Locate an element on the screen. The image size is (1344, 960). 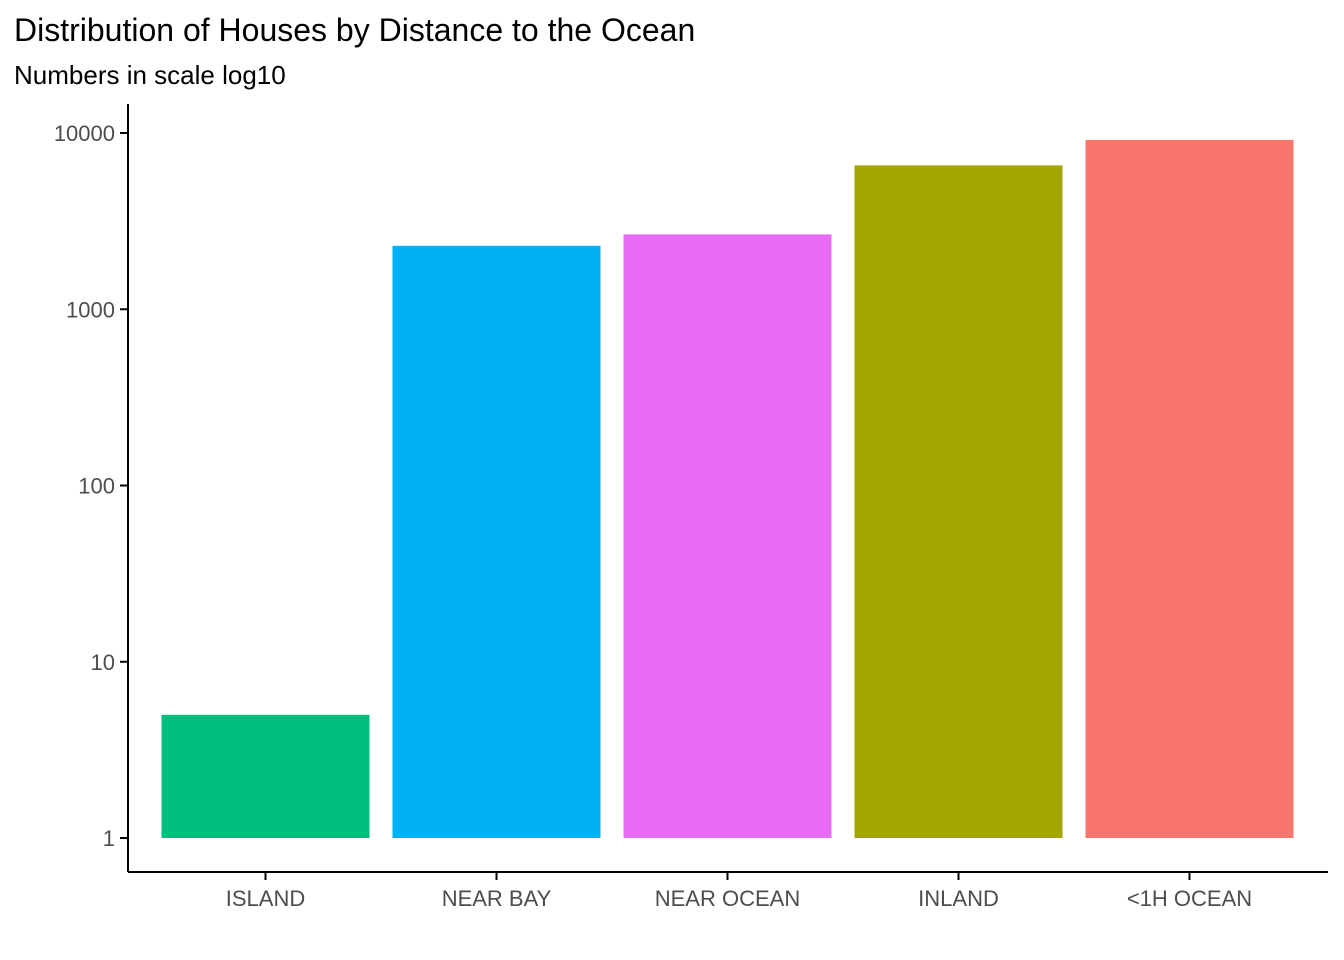
bar-island is located at coordinates (265, 776).